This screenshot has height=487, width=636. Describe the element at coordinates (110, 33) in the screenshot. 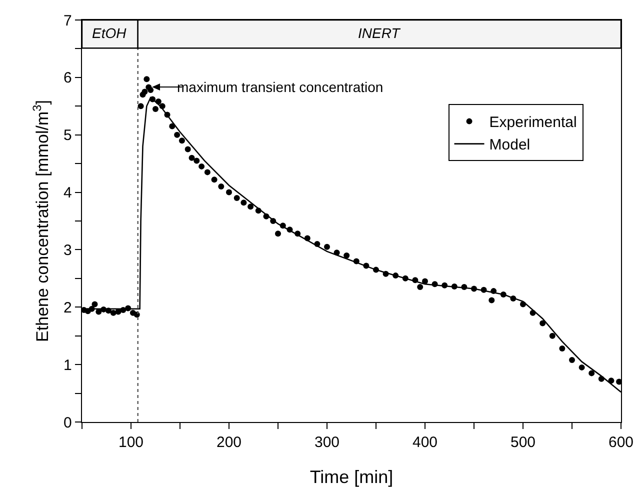

I see `band-label: EtOH` at that location.